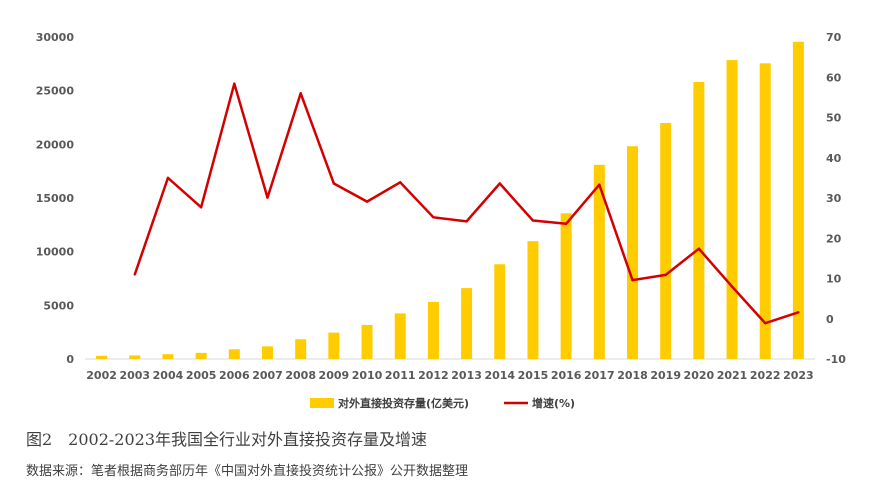 This screenshot has height=503, width=881. Describe the element at coordinates (632, 375) in the screenshot. I see `x-tick-label: 2018` at that location.